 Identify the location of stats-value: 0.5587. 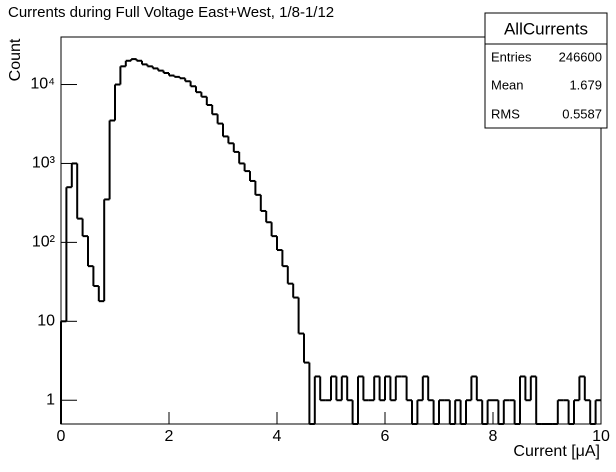
(582, 113).